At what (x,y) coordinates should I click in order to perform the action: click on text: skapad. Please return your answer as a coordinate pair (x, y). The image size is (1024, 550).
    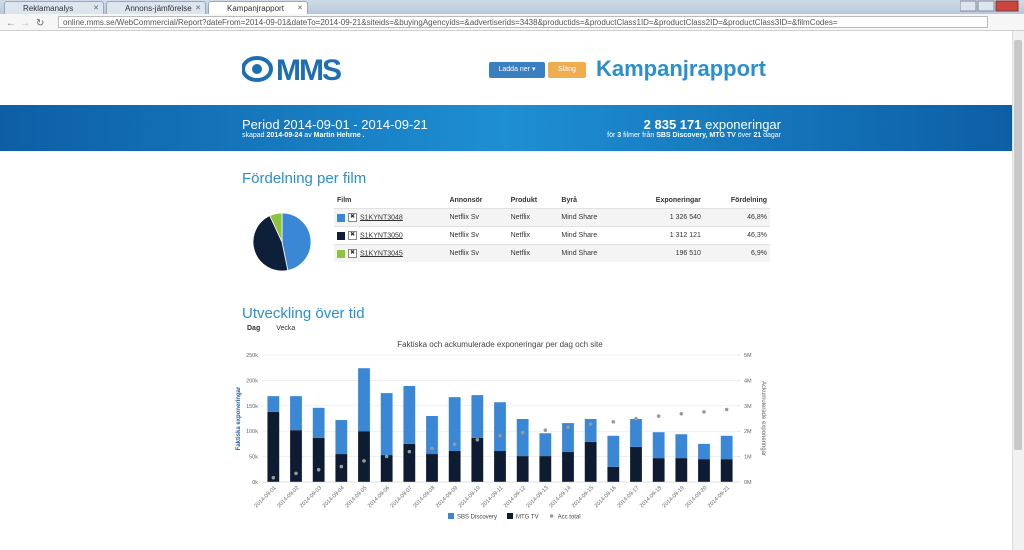
    Looking at the image, I should click on (253, 135).